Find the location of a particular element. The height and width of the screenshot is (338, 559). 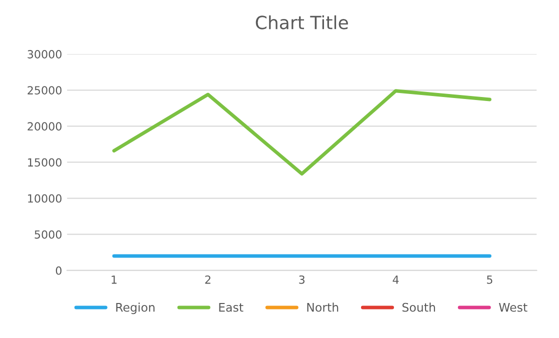

x-tick-label: 5 is located at coordinates (489, 280).